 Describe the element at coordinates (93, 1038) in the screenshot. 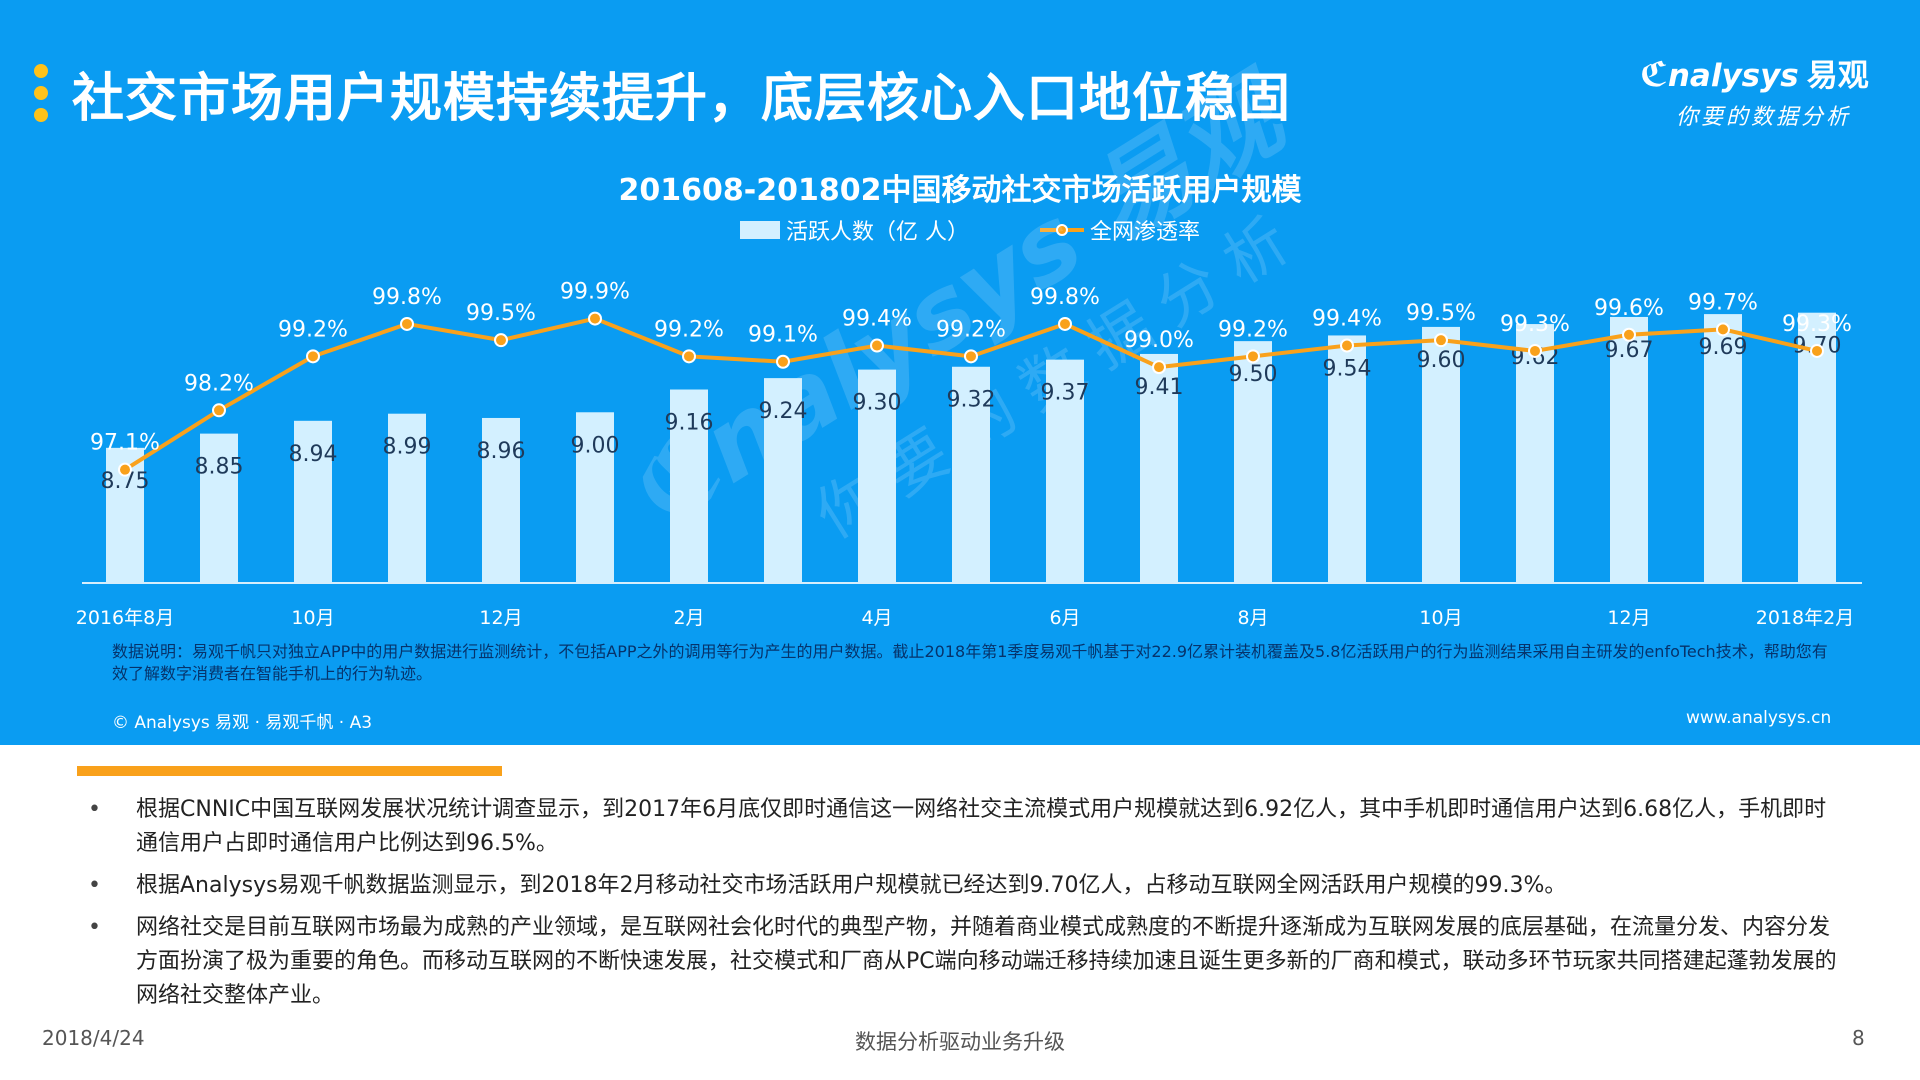

I see `footer-date: 2018/4/24` at that location.